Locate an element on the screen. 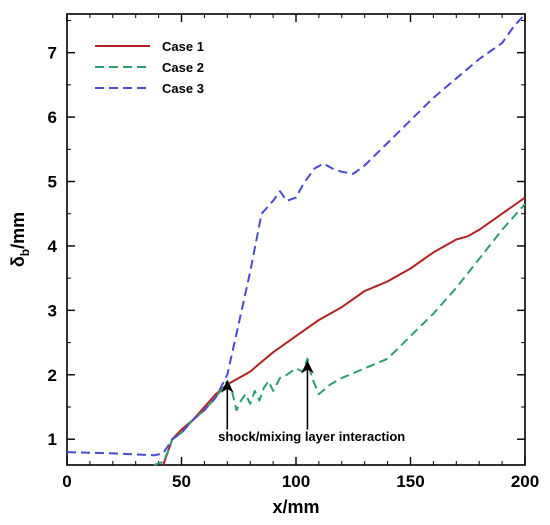  legend-label: Case 3 is located at coordinates (183, 88).